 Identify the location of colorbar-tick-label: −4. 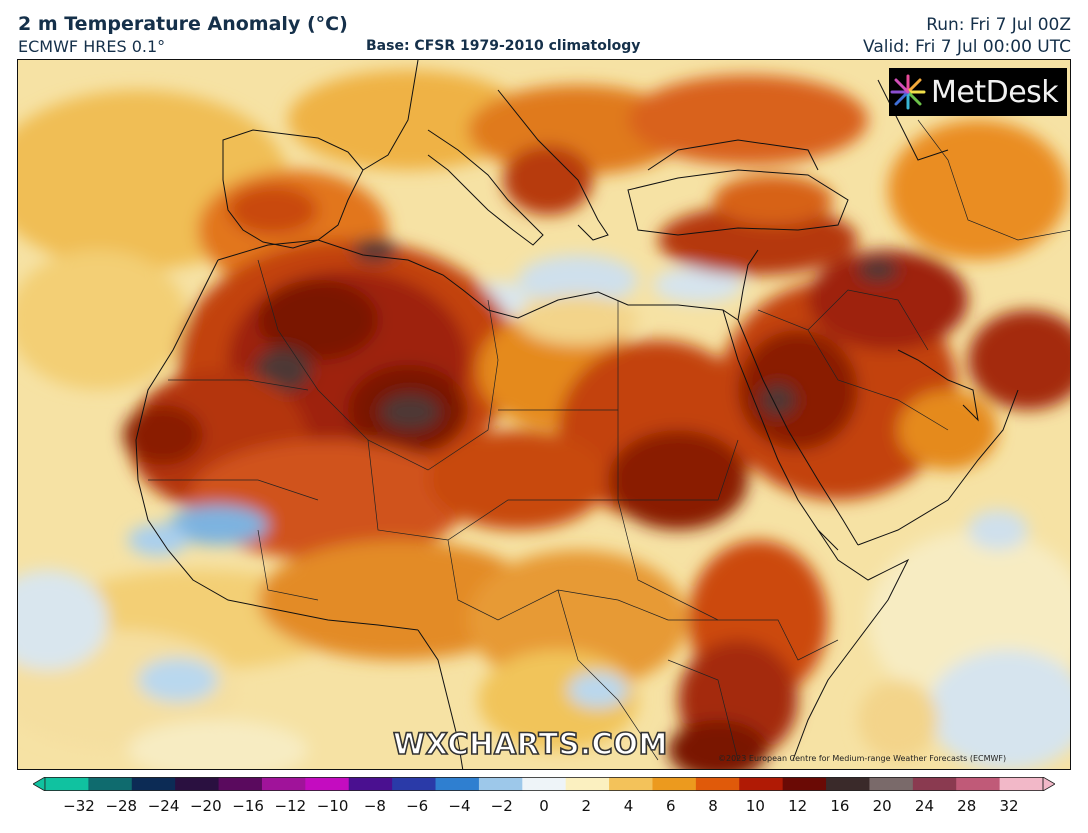
(459, 806).